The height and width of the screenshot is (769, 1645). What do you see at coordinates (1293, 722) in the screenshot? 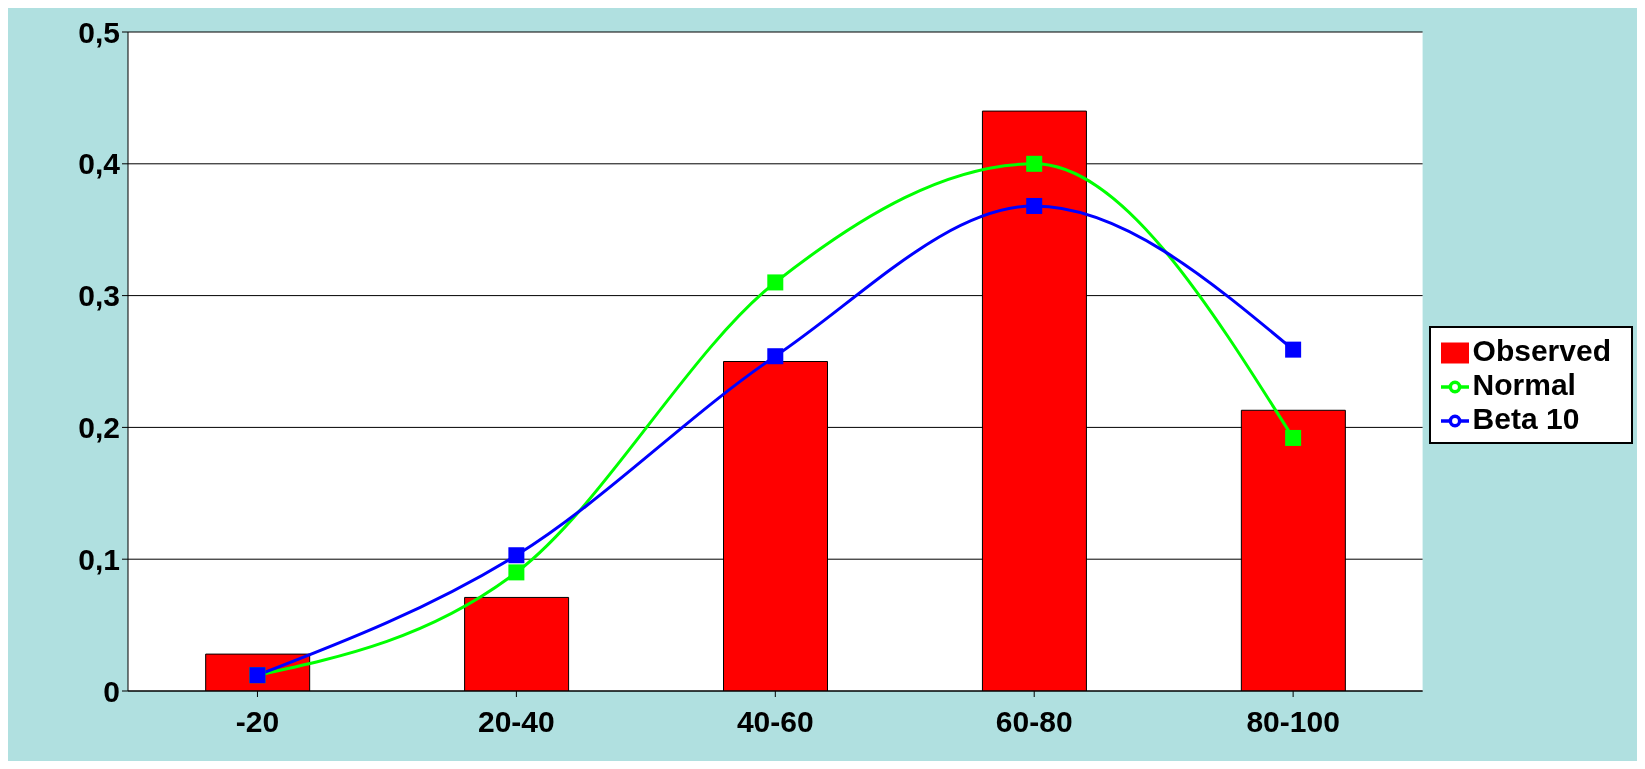
I see `x-tick-label: 80-100` at bounding box center [1293, 722].